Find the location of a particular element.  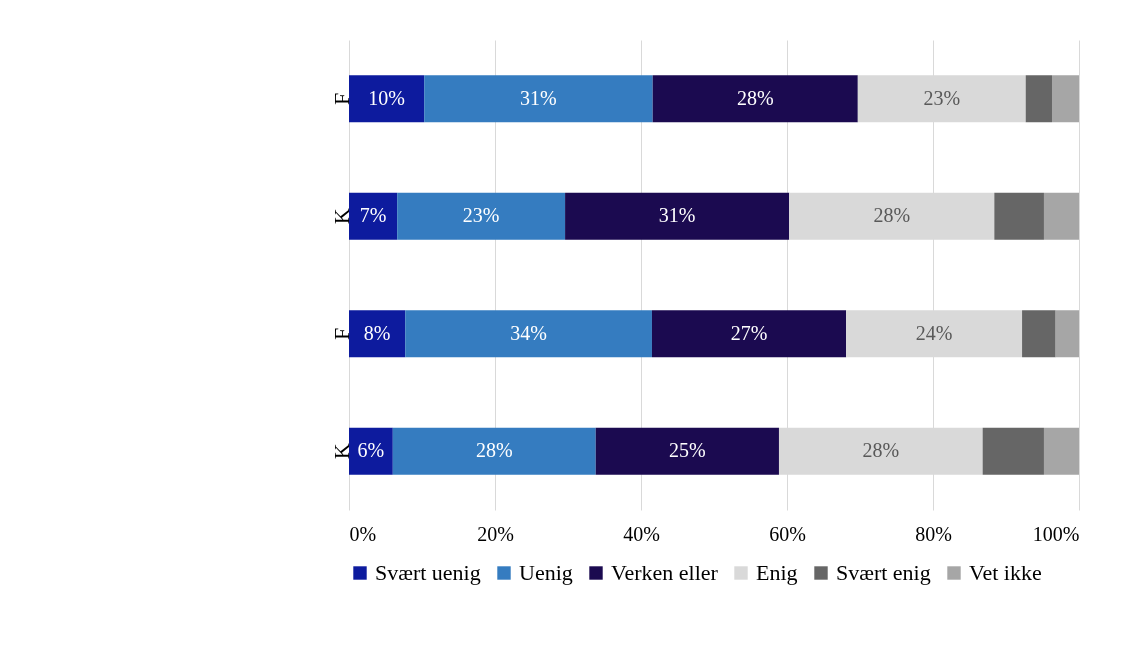

legend-label: Svært enig is located at coordinates (883, 572).